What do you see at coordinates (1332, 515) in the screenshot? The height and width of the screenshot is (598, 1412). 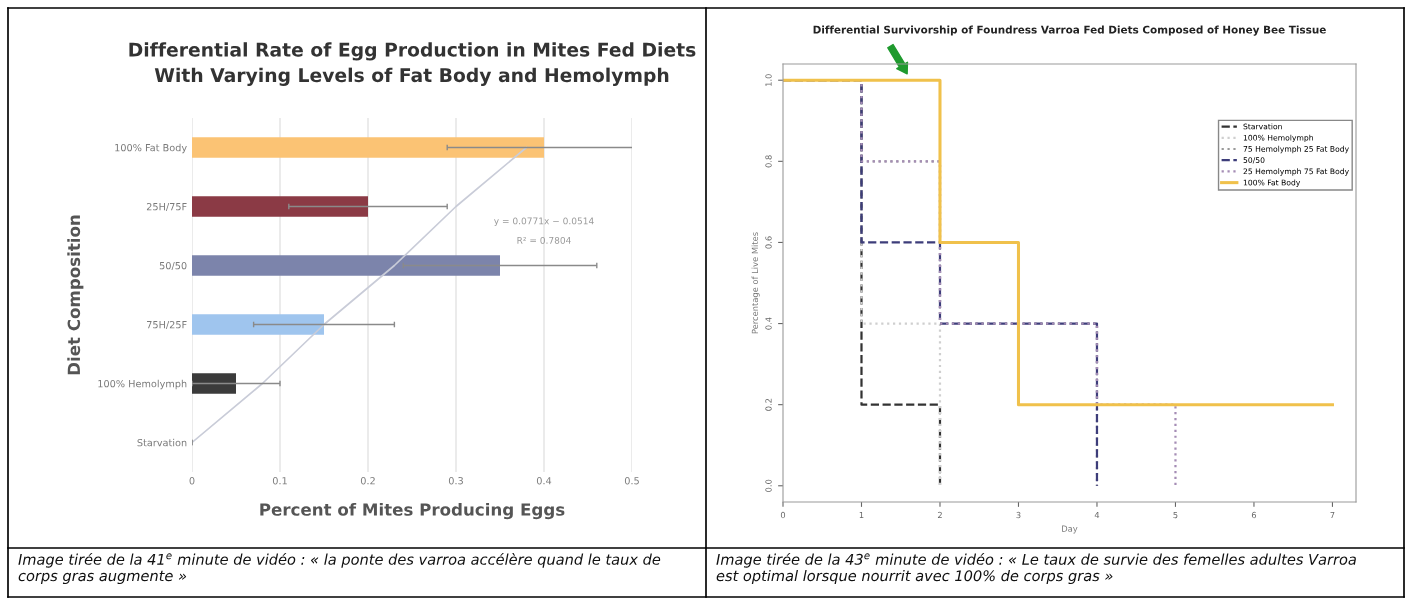 I see `x-tick-label: 7` at bounding box center [1332, 515].